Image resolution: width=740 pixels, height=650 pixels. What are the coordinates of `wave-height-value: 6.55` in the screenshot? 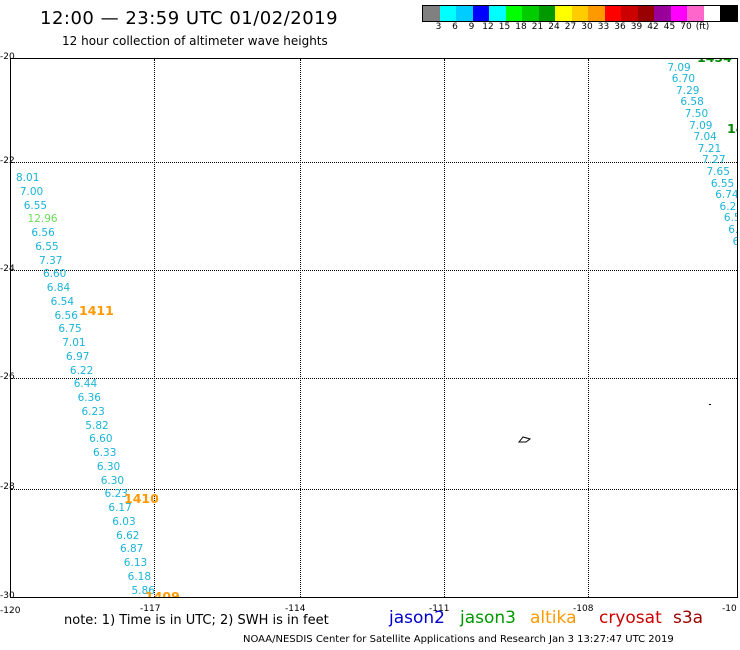 It's located at (722, 183).